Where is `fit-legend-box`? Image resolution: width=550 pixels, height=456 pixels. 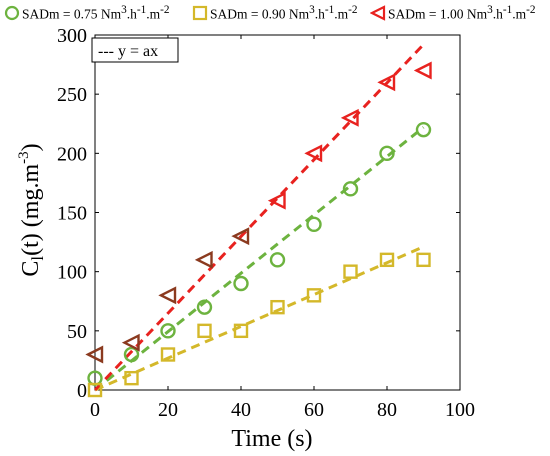
fit-legend-box is located at coordinates (135, 50).